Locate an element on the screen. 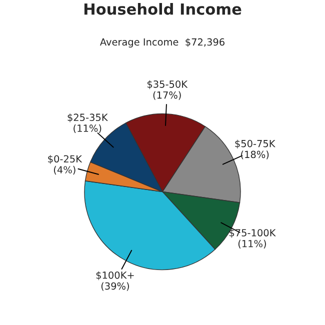 Image resolution: width=325 pixels, height=325 pixels. slice-label: $35-50K is located at coordinates (168, 85).